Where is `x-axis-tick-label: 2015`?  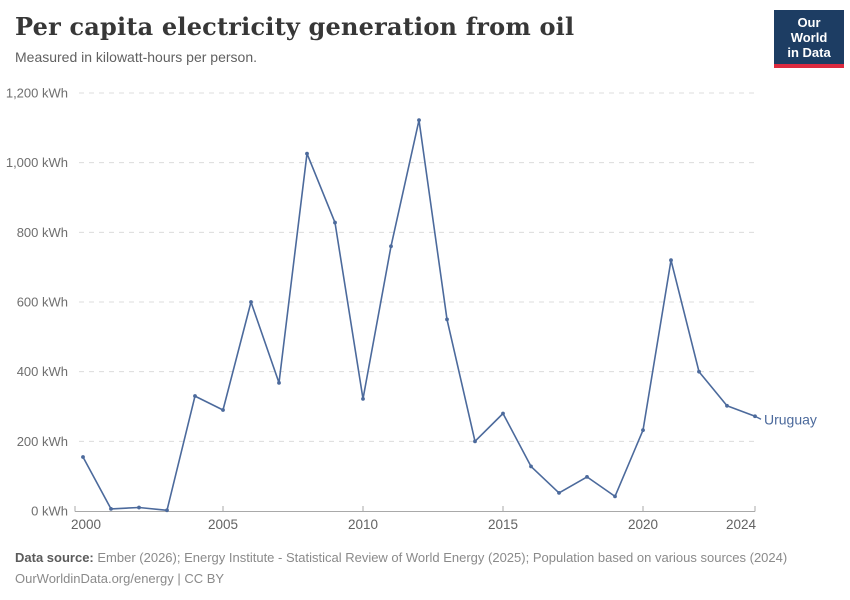
x-axis-tick-label: 2015 is located at coordinates (503, 524).